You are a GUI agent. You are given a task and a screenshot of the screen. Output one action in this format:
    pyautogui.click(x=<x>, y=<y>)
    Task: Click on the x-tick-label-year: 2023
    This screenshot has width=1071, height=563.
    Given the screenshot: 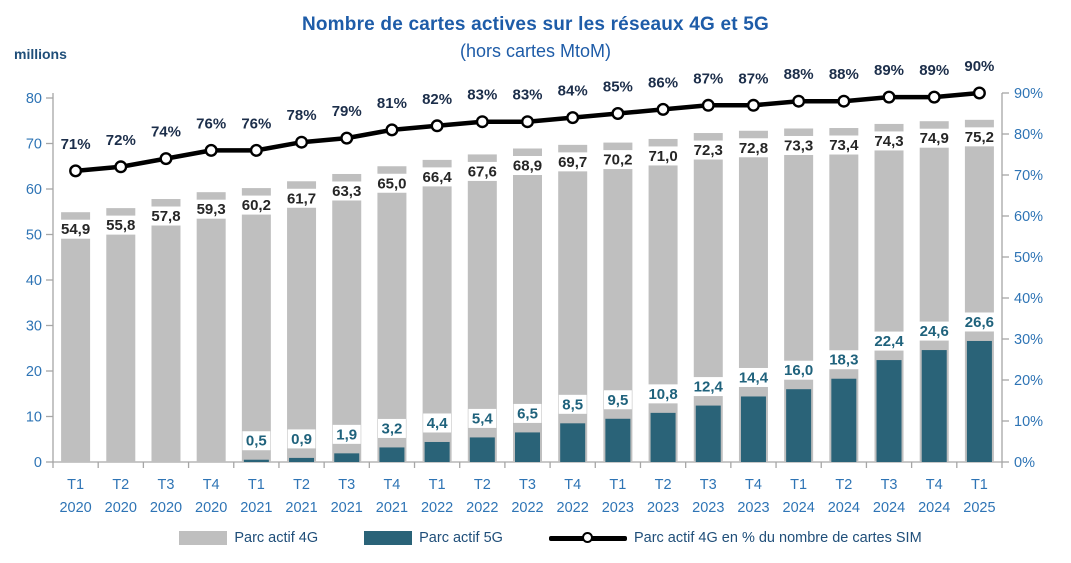 What is the action you would take?
    pyautogui.click(x=618, y=508)
    